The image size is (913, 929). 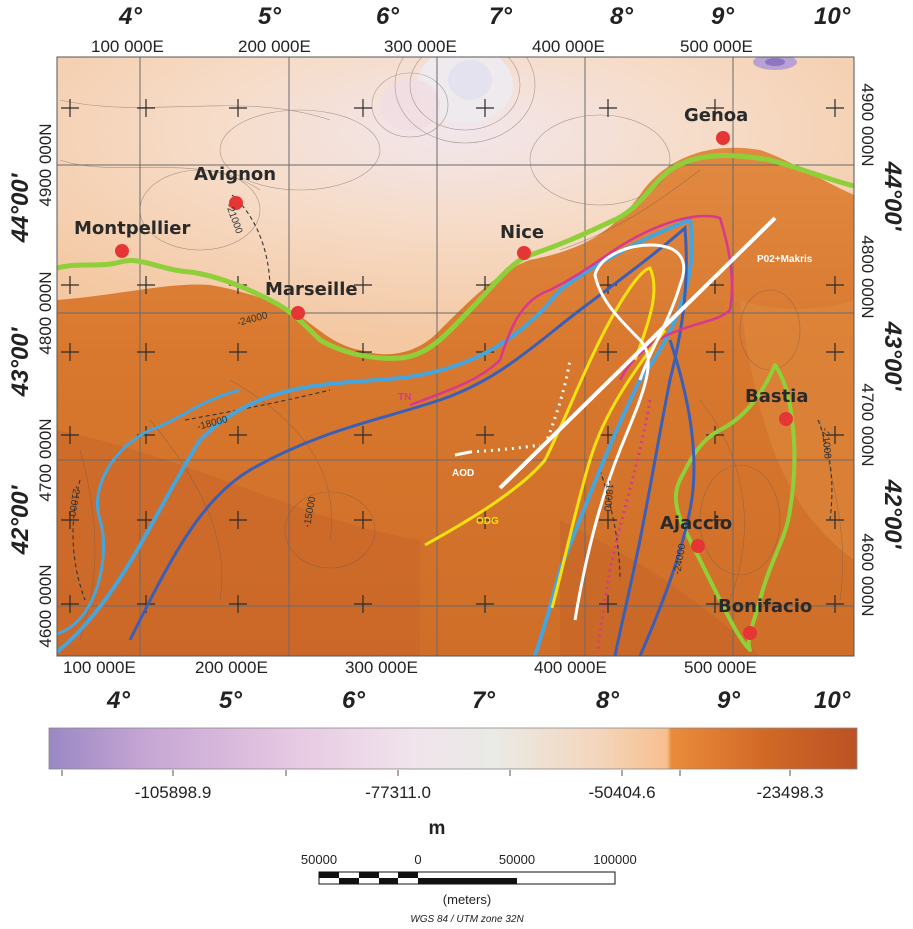 I want to click on contour-label: -18000, so click(x=608, y=496).